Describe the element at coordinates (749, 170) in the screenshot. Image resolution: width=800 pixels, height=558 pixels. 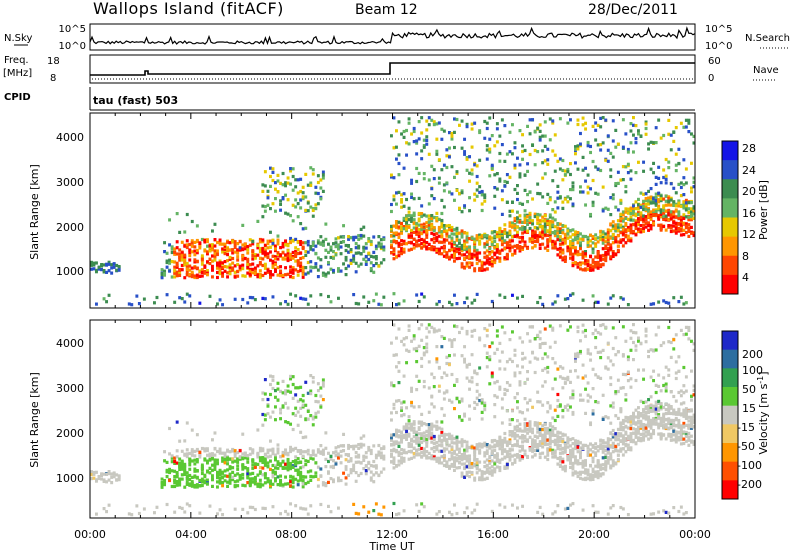
I see `power-cbar-tick-24: 24` at that location.